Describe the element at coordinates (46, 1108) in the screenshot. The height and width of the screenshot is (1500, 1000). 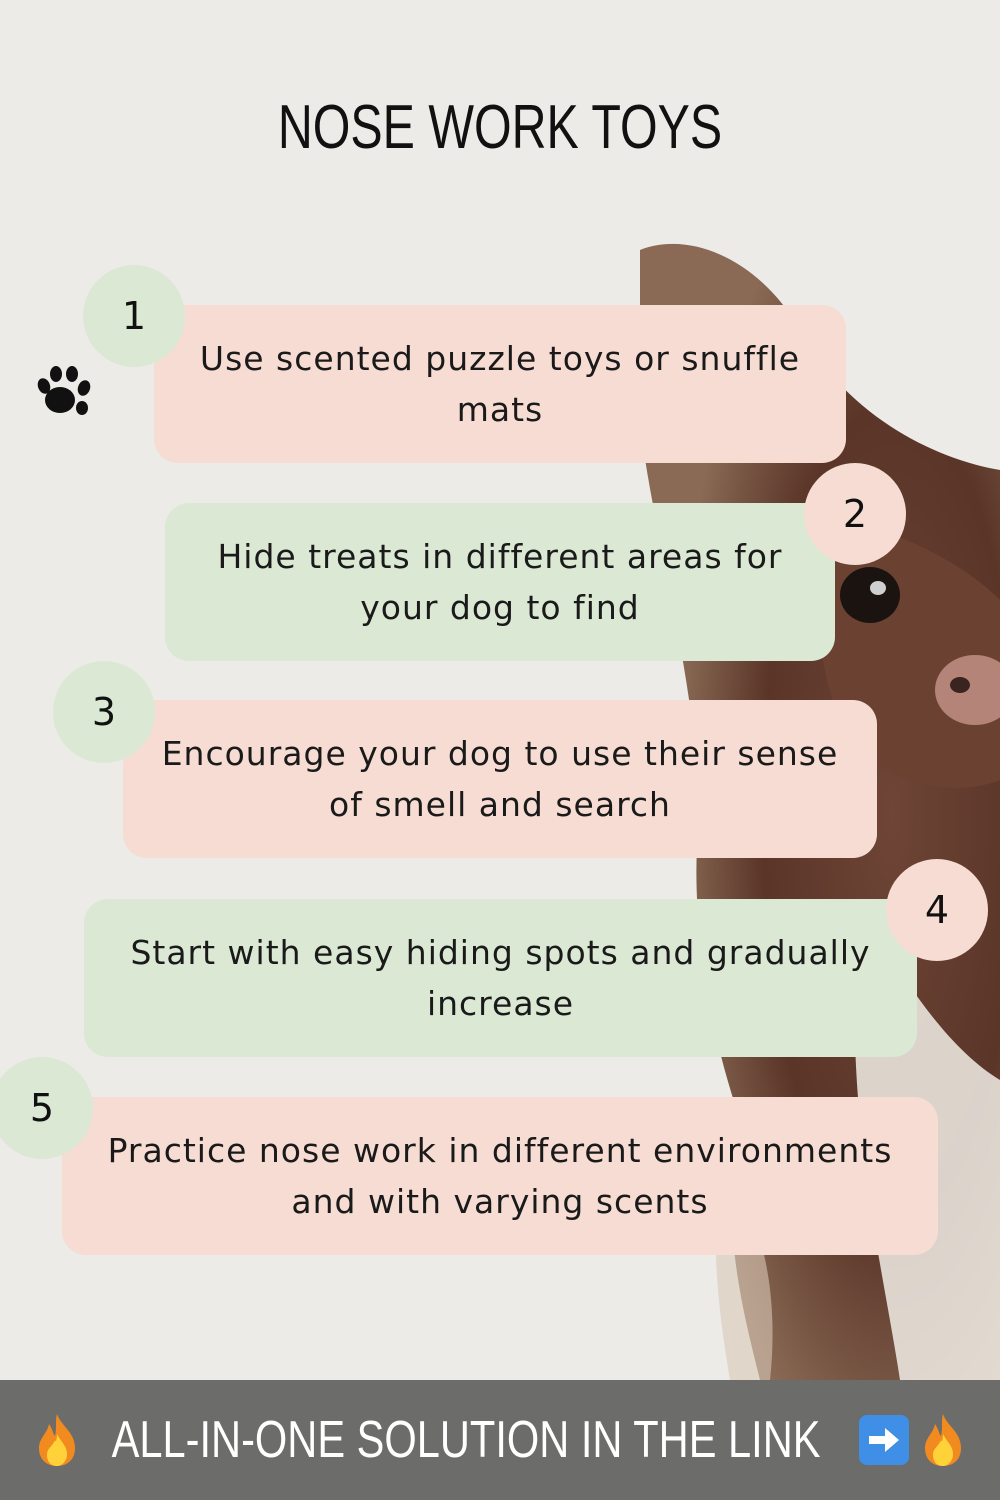
I see `step-5-number: 5` at that location.